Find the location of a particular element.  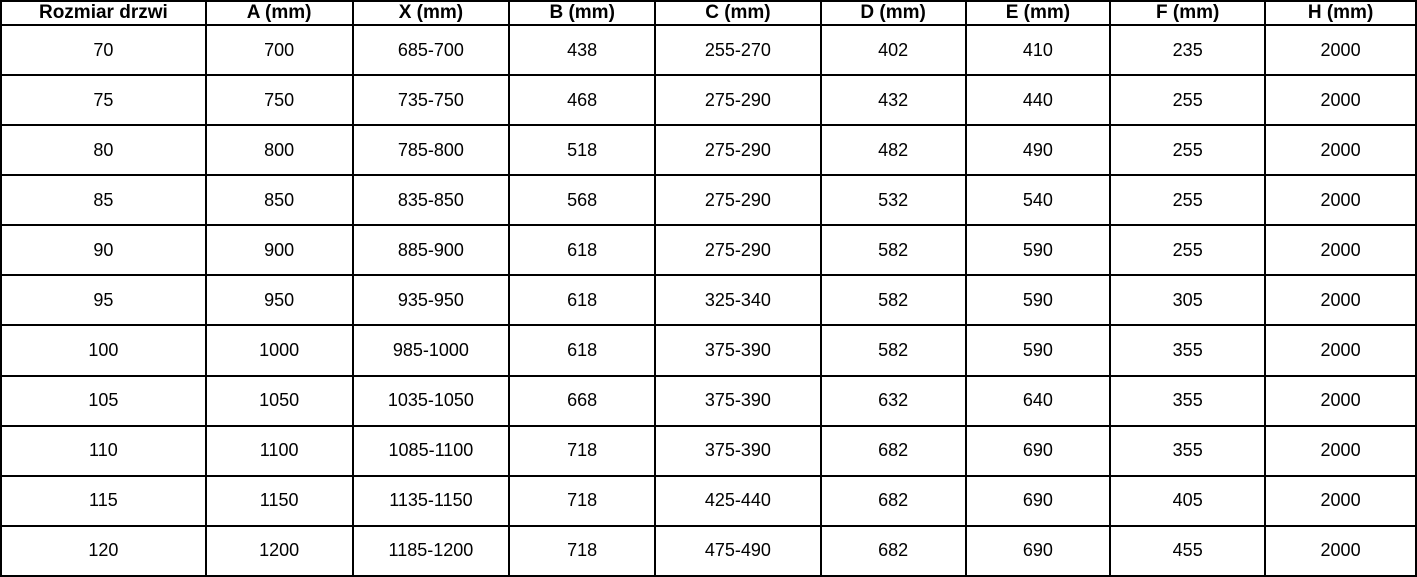

table-cell: 402 is located at coordinates (893, 50).